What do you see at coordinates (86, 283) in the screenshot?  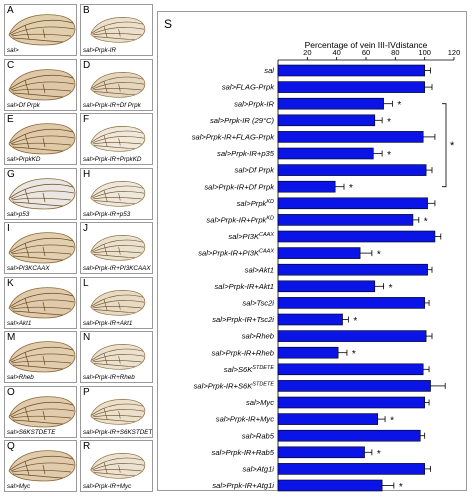 I see `panel-letter: L` at bounding box center [86, 283].